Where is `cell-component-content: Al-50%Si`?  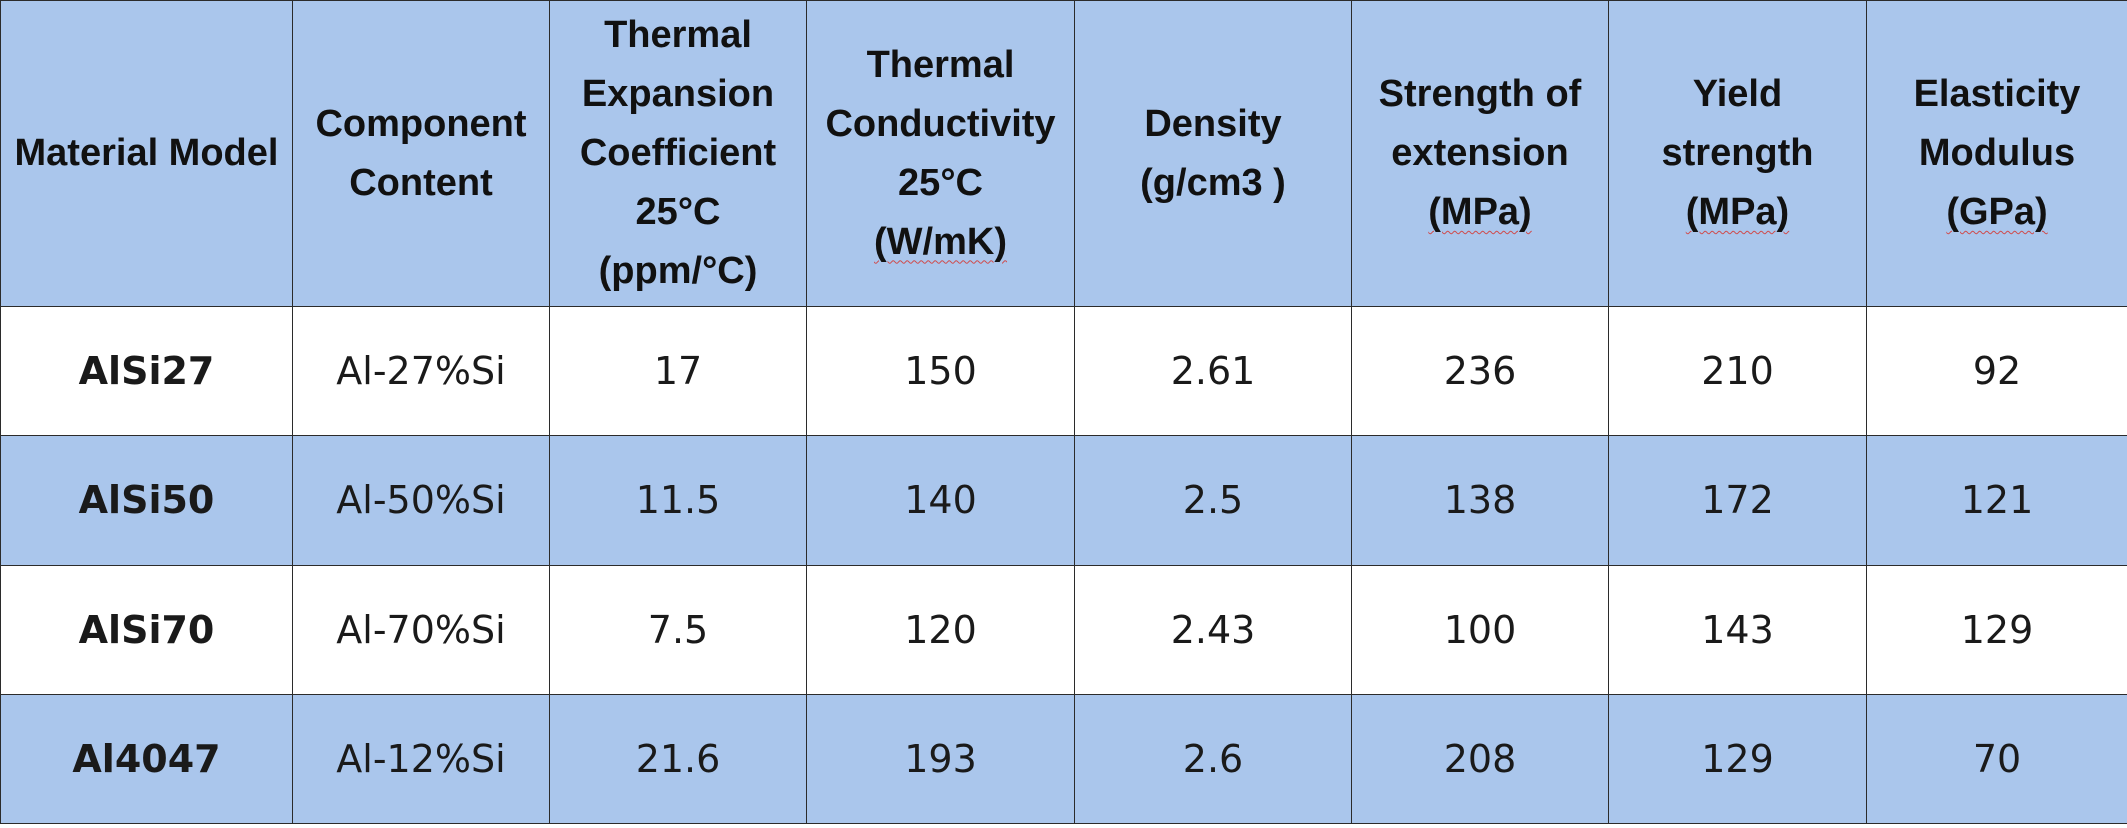
cell-component-content: Al-50%Si is located at coordinates (421, 500).